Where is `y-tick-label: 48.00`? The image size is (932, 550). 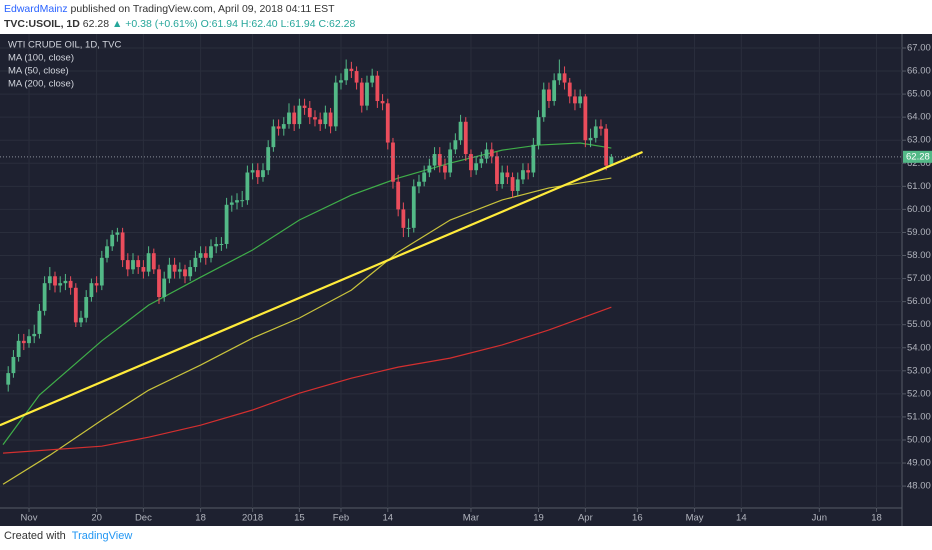
y-tick-label: 48.00 is located at coordinates (919, 486).